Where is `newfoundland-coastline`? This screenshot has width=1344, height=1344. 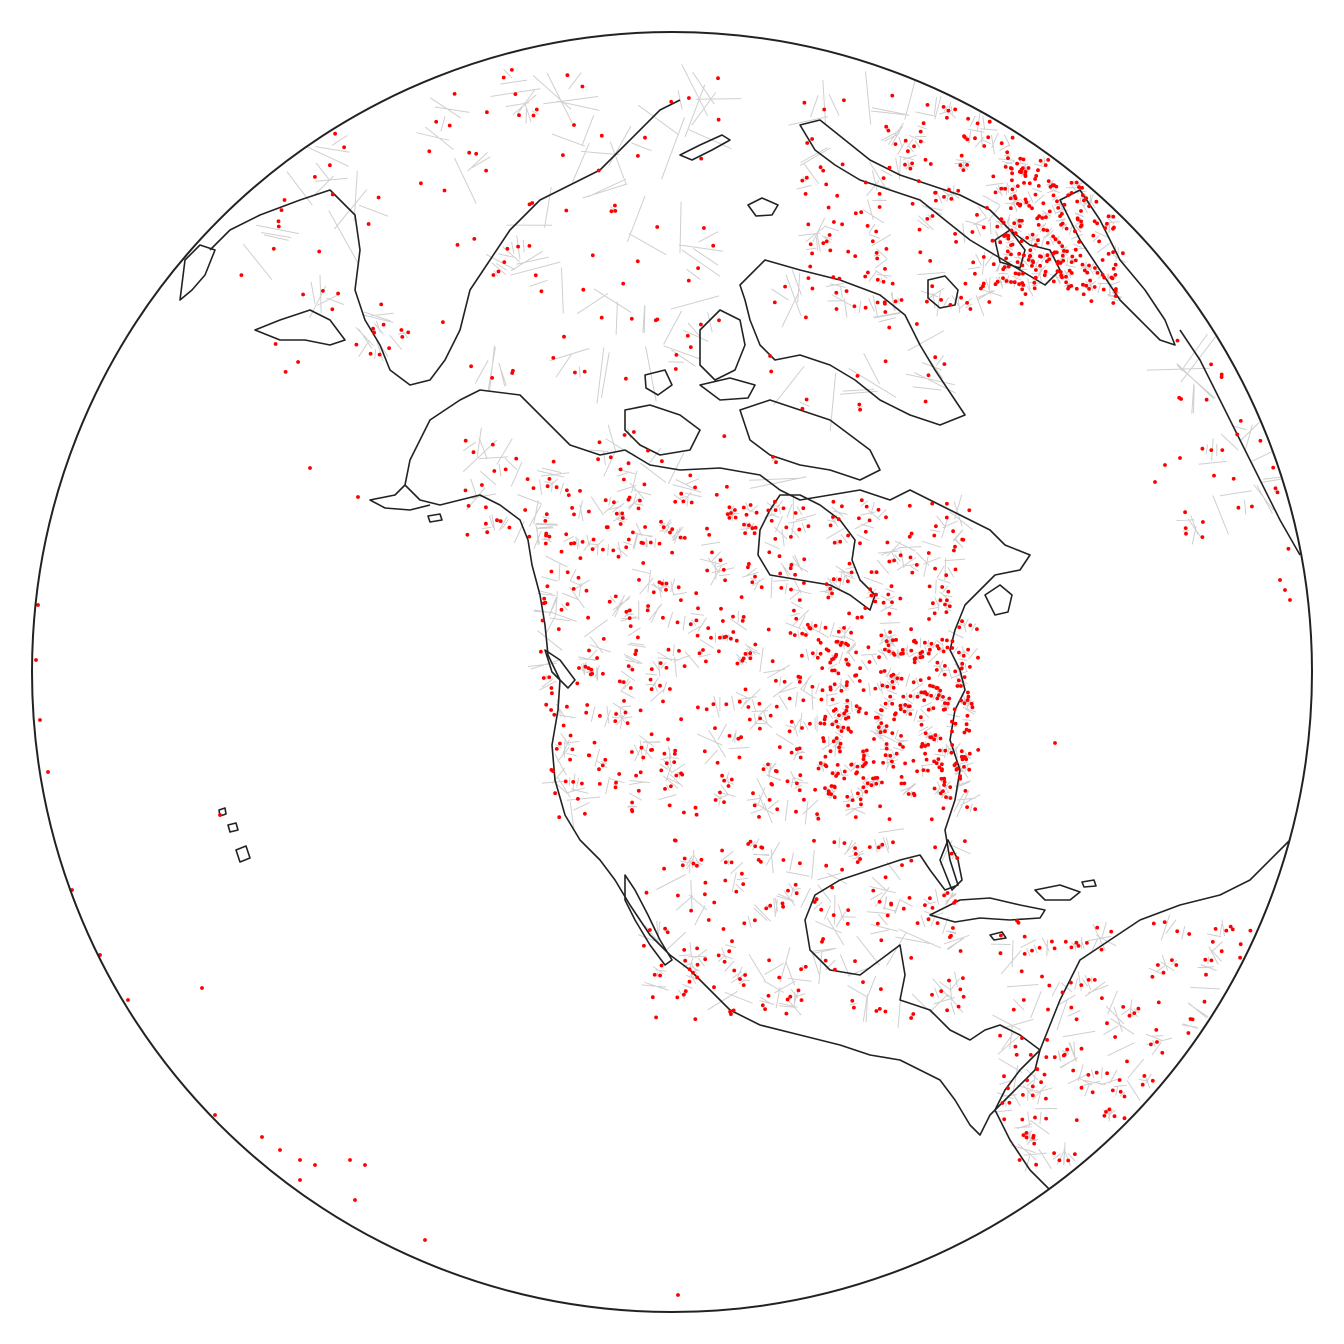 newfoundland-coastline is located at coordinates (998, 600).